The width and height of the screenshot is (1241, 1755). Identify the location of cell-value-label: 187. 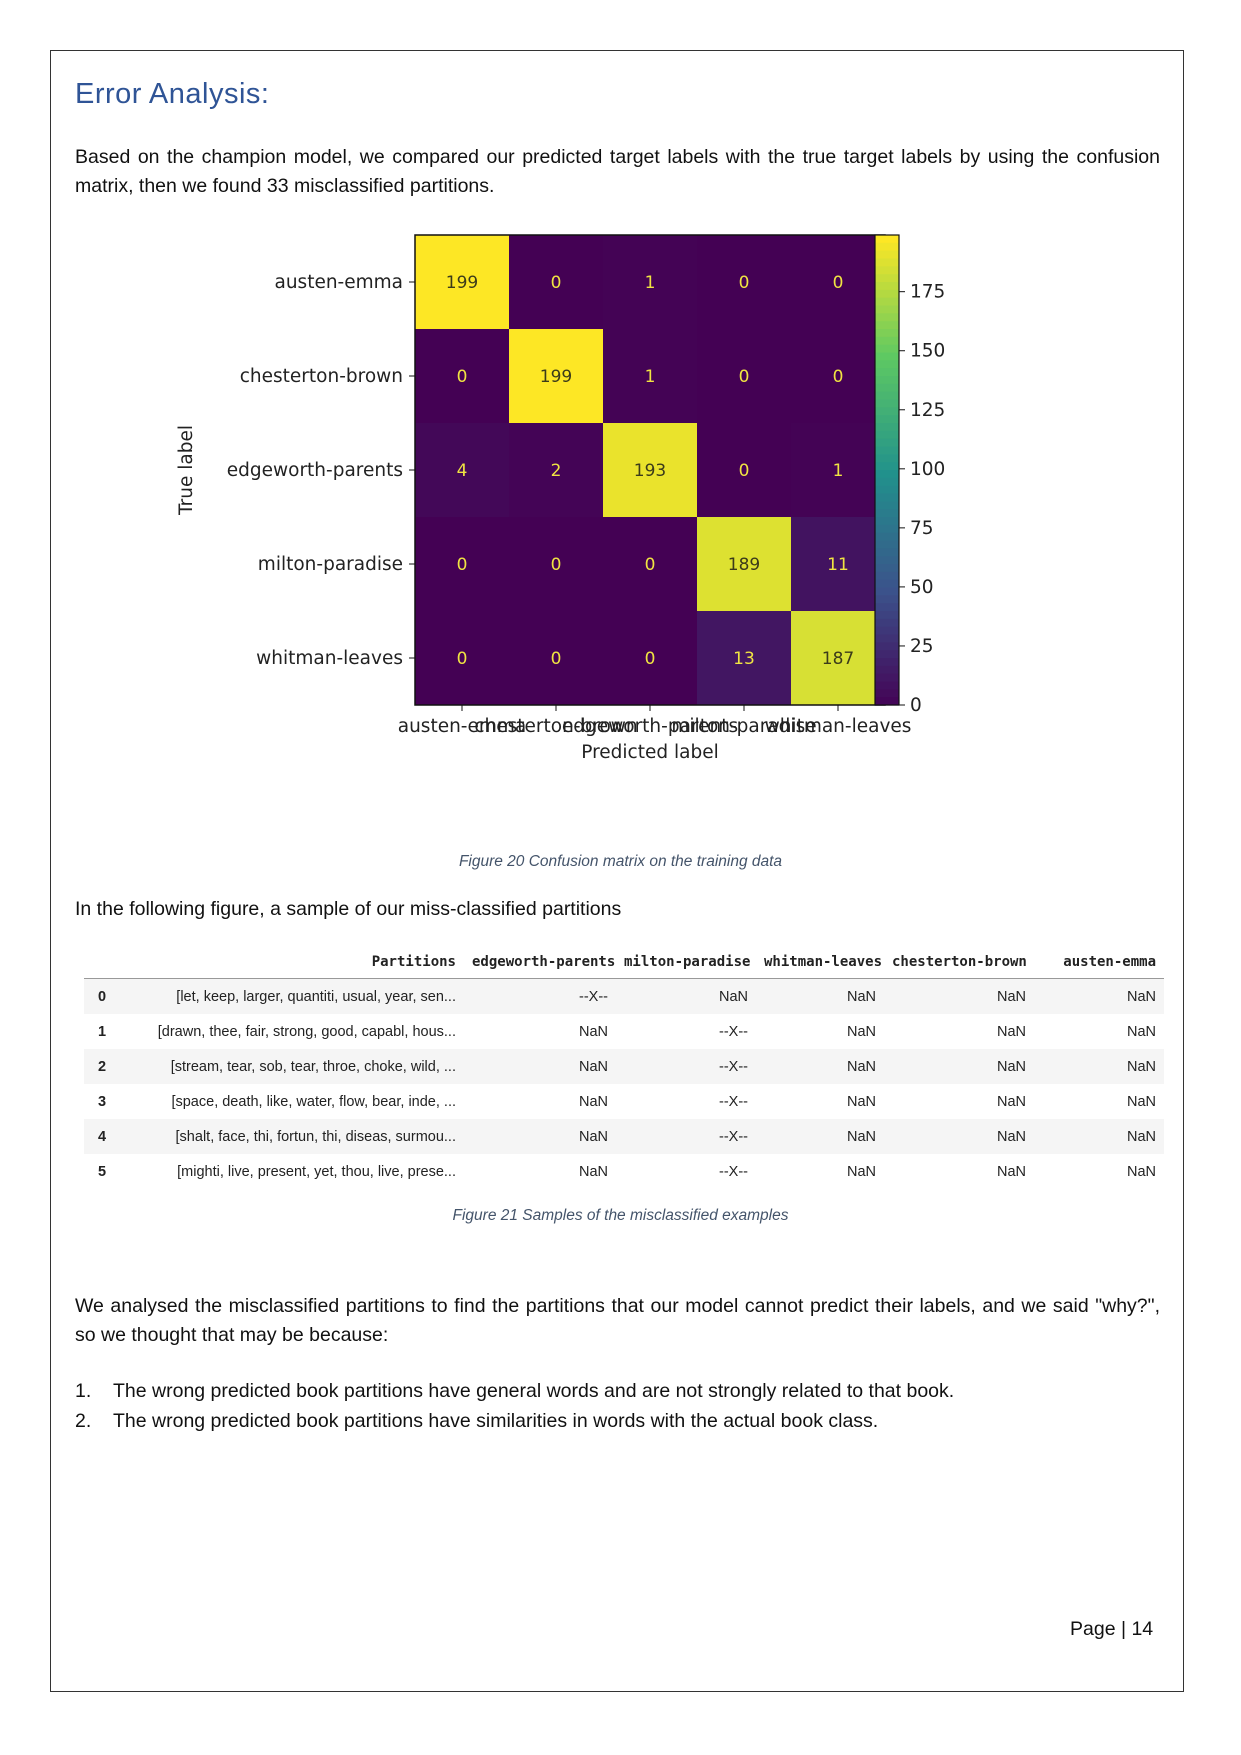
(838, 659).